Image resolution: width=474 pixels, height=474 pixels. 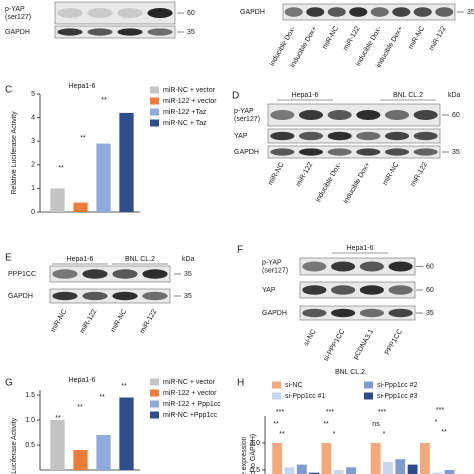 I want to click on significance: ***, so click(x=330, y=412).